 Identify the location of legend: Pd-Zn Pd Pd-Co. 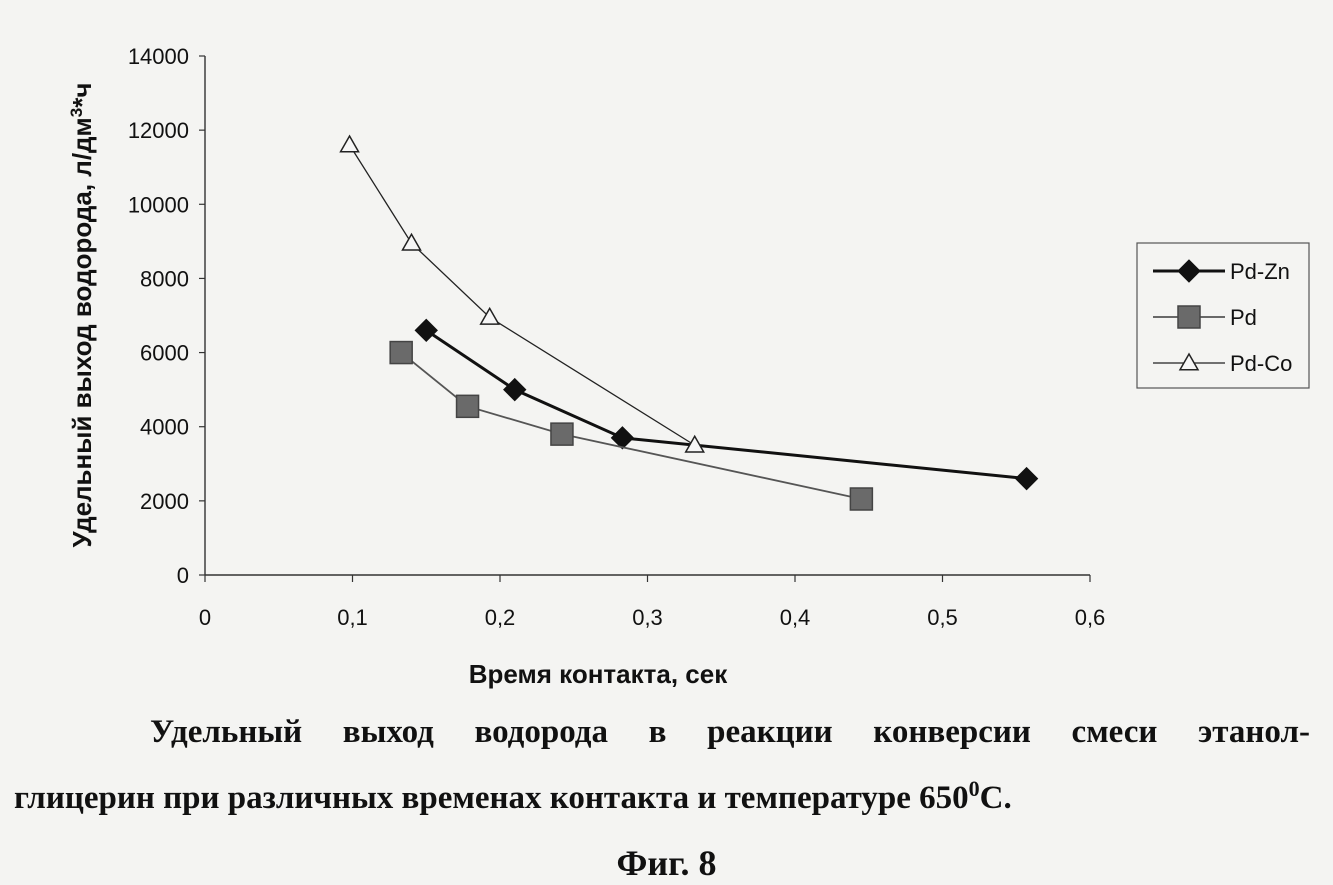
(1223, 315).